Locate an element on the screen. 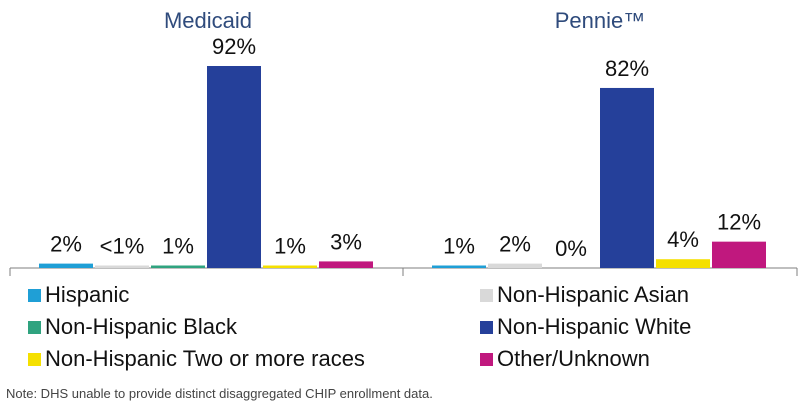 The width and height of the screenshot is (800, 408). legend-item: Other/Unknown is located at coordinates (565, 359).